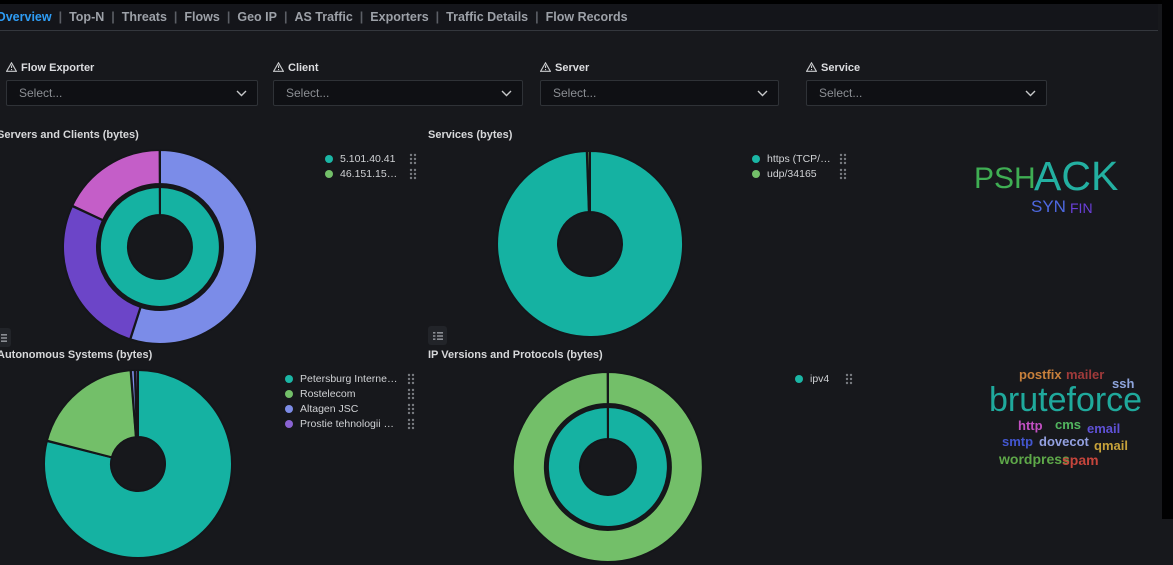 The image size is (1173, 565). Describe the element at coordinates (437, 335) in the screenshot. I see `legend-list-icon` at that location.